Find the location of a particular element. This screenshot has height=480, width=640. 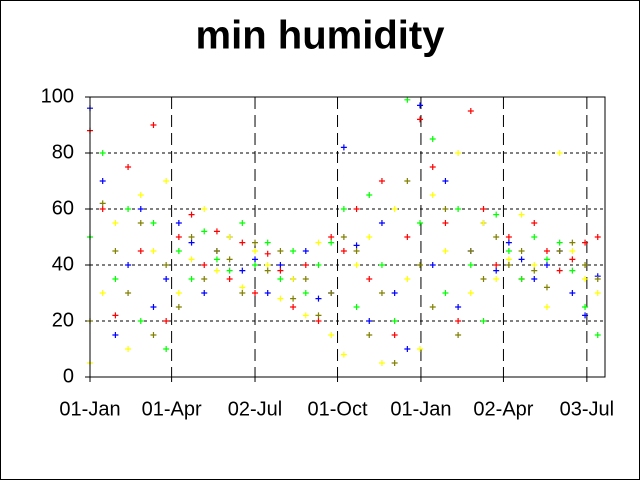

y-tick-label: 60 is located at coordinates (63, 208).